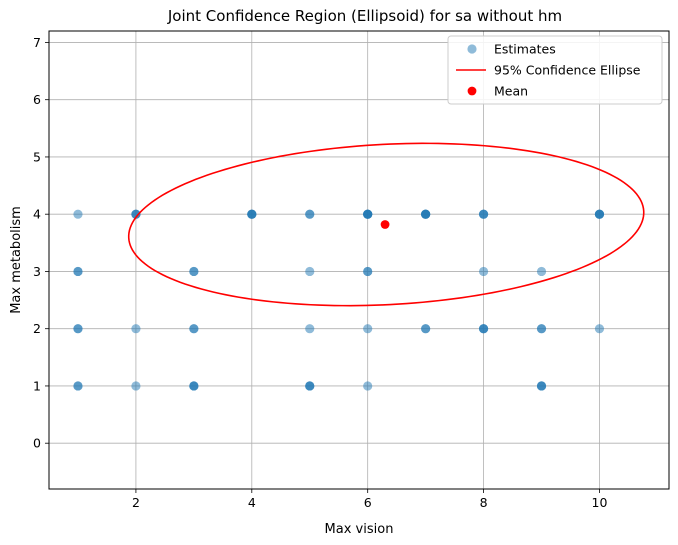 This screenshot has height=545, width=678. I want to click on y-tick-label: 0, so click(37, 443).